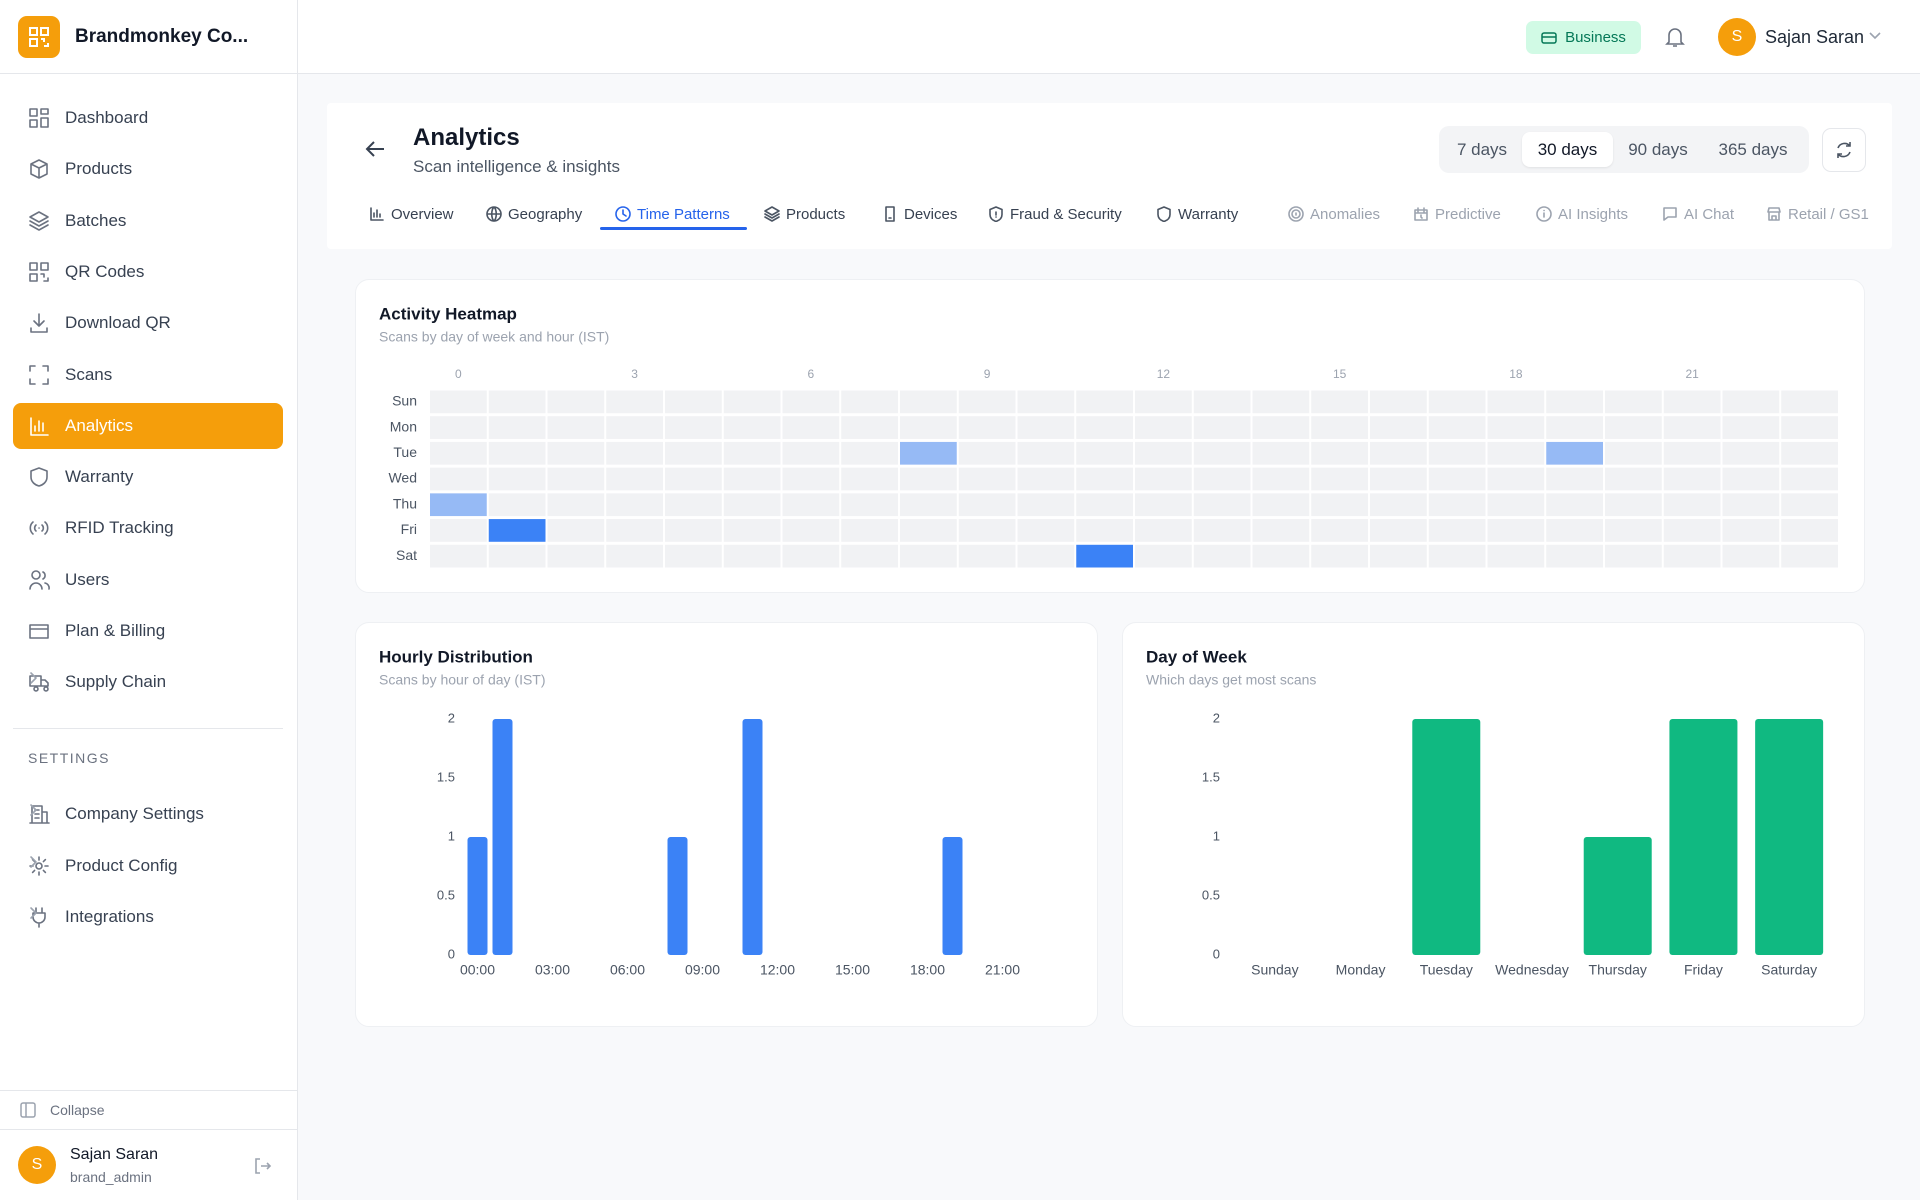 Image resolution: width=1920 pixels, height=1200 pixels. Describe the element at coordinates (534, 214) in the screenshot. I see `tab: Geography` at that location.